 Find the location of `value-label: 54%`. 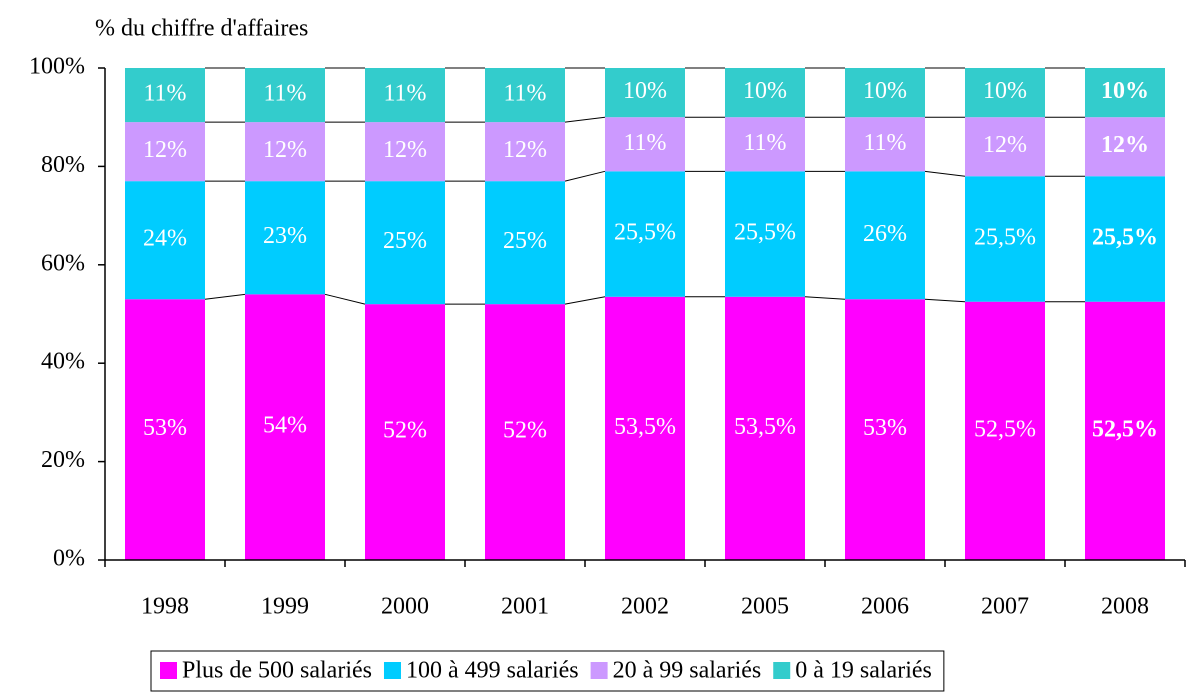

value-label: 54% is located at coordinates (285, 426).